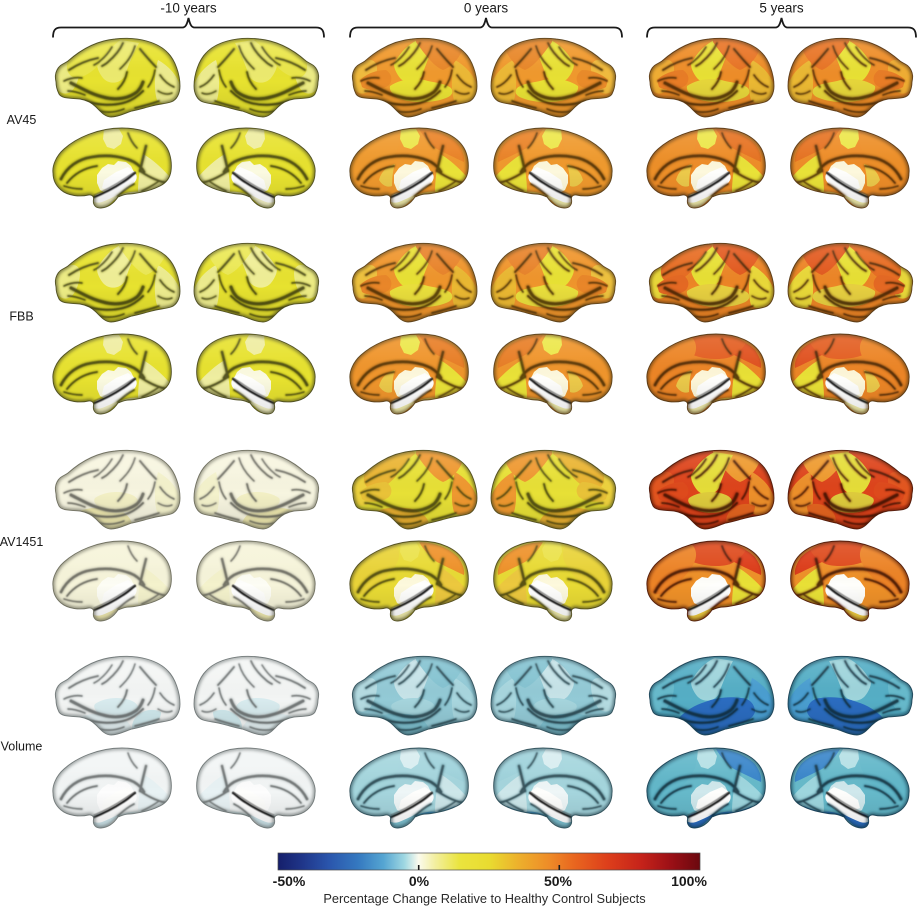 This screenshot has width=918, height=915. Describe the element at coordinates (21, 542) in the screenshot. I see `svg-text: AV1451` at that location.